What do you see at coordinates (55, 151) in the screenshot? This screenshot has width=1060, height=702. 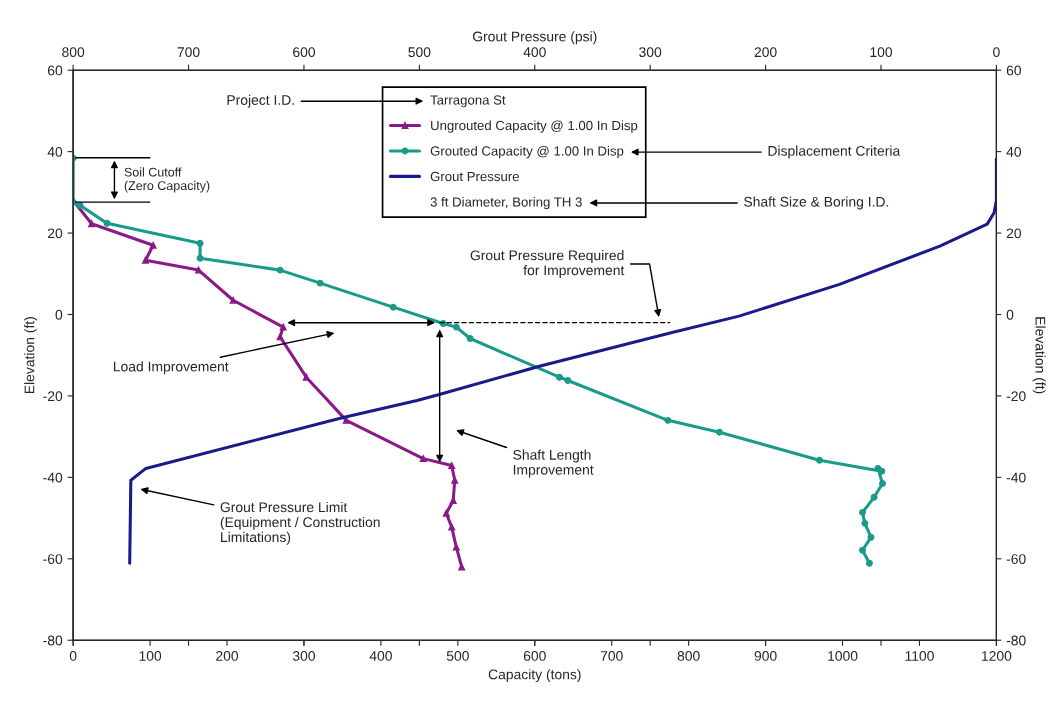 I see `y-tick-label: 40` at bounding box center [55, 151].